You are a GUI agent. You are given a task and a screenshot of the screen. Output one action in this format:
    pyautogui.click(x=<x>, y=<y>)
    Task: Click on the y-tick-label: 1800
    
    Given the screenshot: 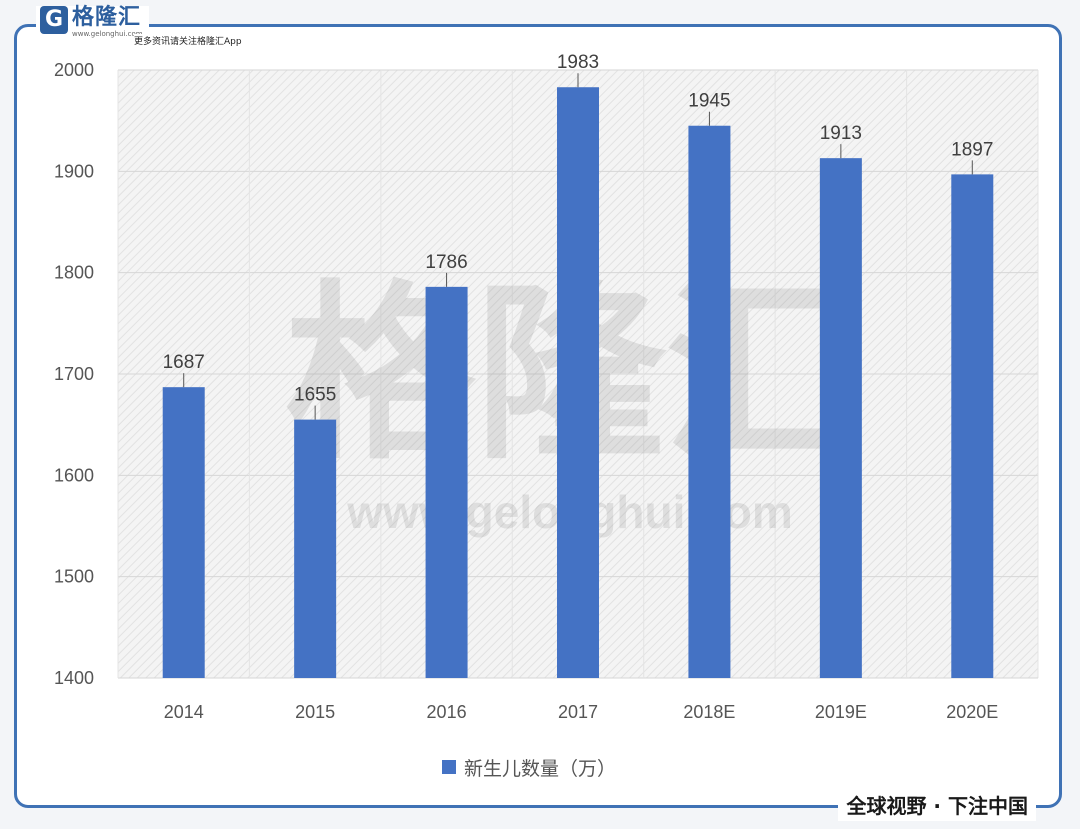 What is the action you would take?
    pyautogui.click(x=74, y=273)
    